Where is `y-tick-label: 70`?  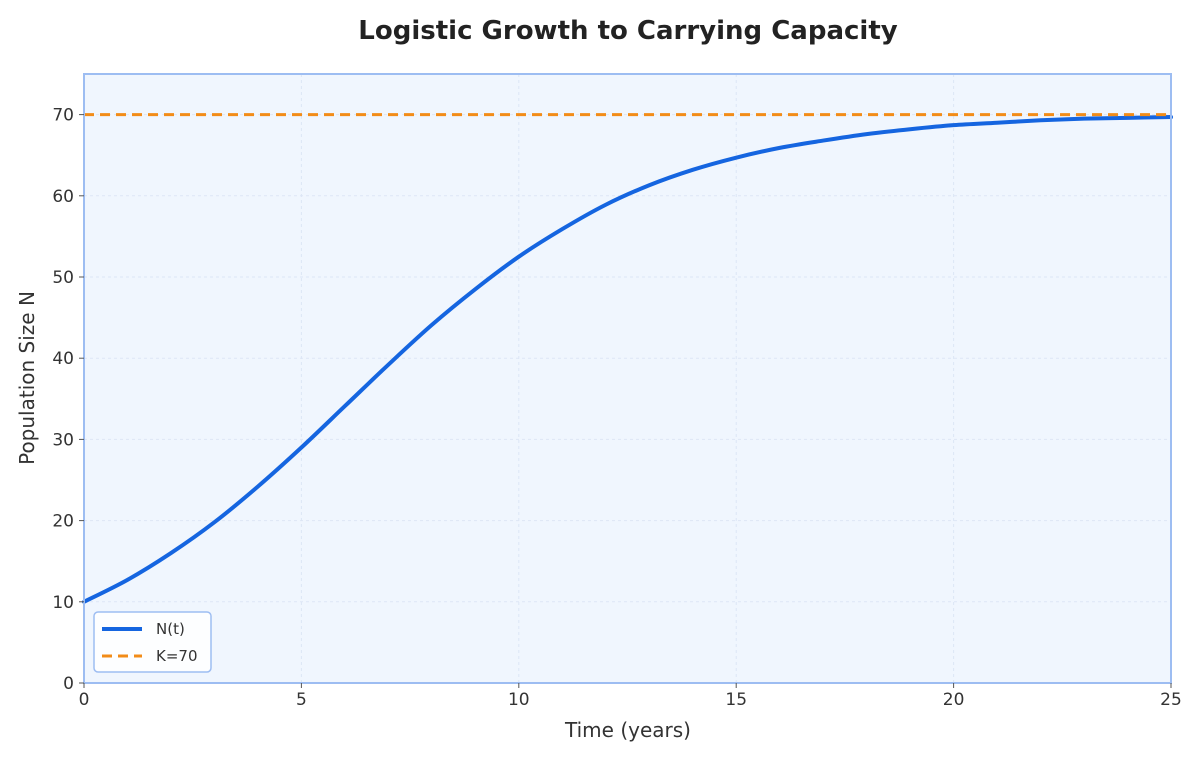 y-tick-label: 70 is located at coordinates (63, 116).